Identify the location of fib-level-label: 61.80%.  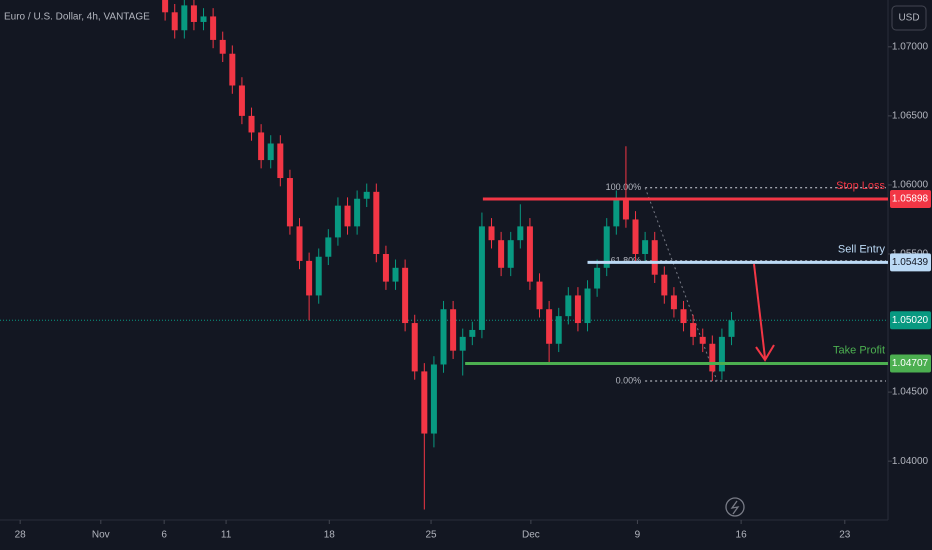
(626, 260).